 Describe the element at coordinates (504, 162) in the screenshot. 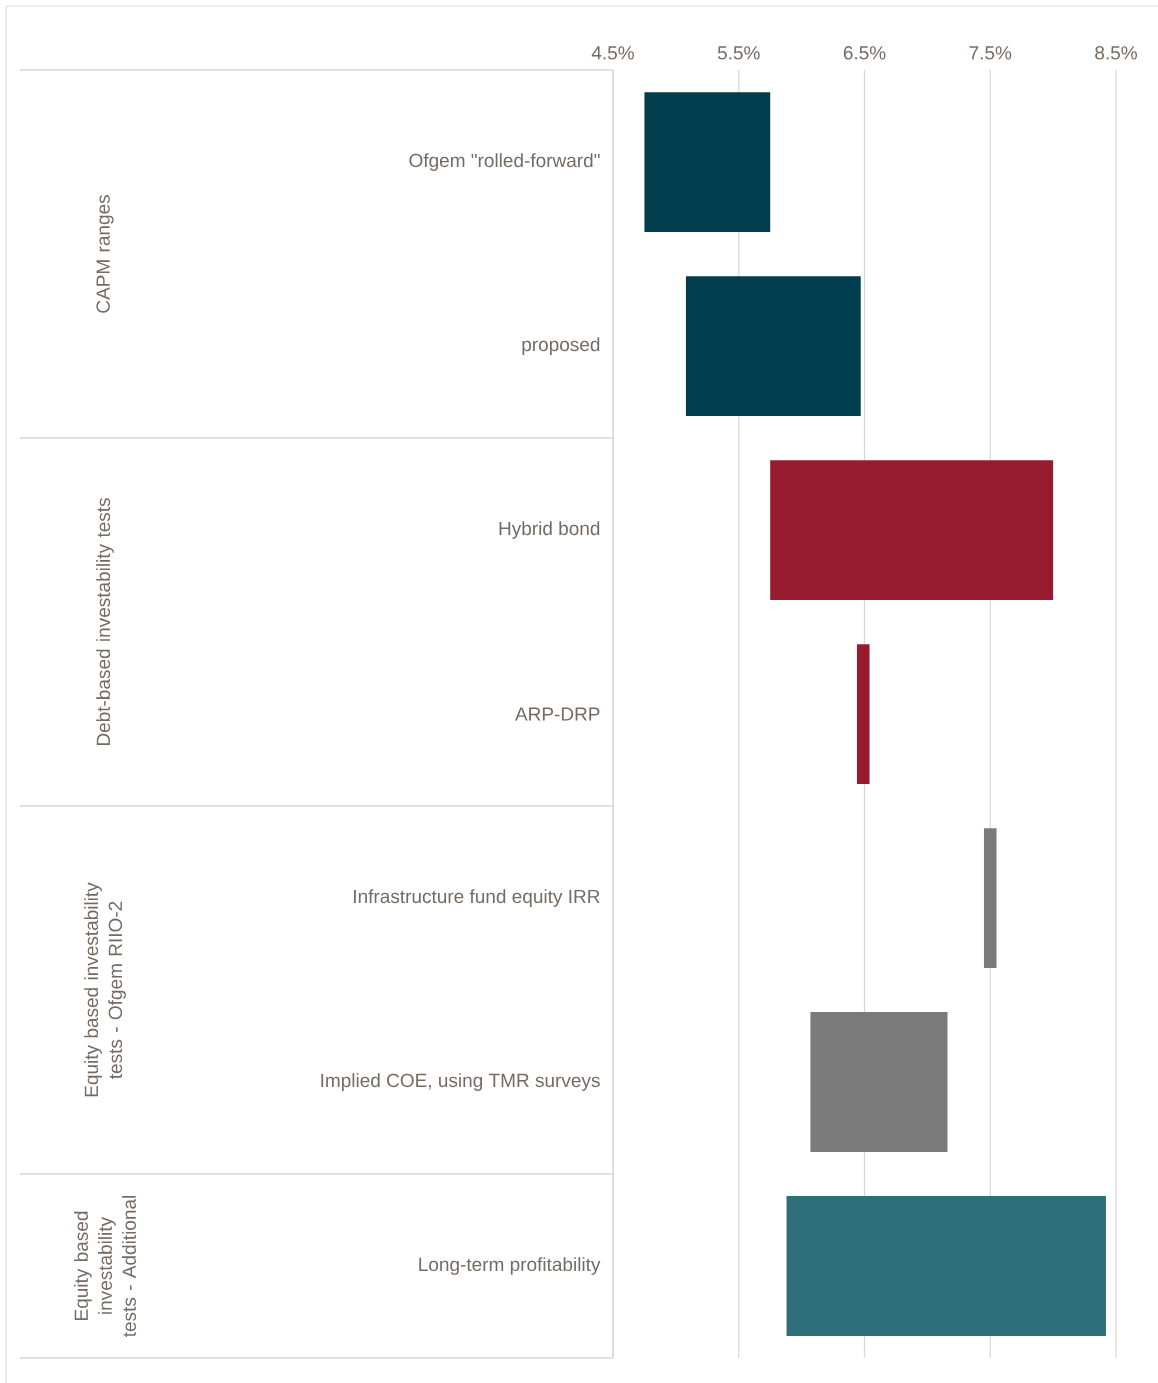

I see `y-tick-label: Ofgem "rolled-forward"` at that location.